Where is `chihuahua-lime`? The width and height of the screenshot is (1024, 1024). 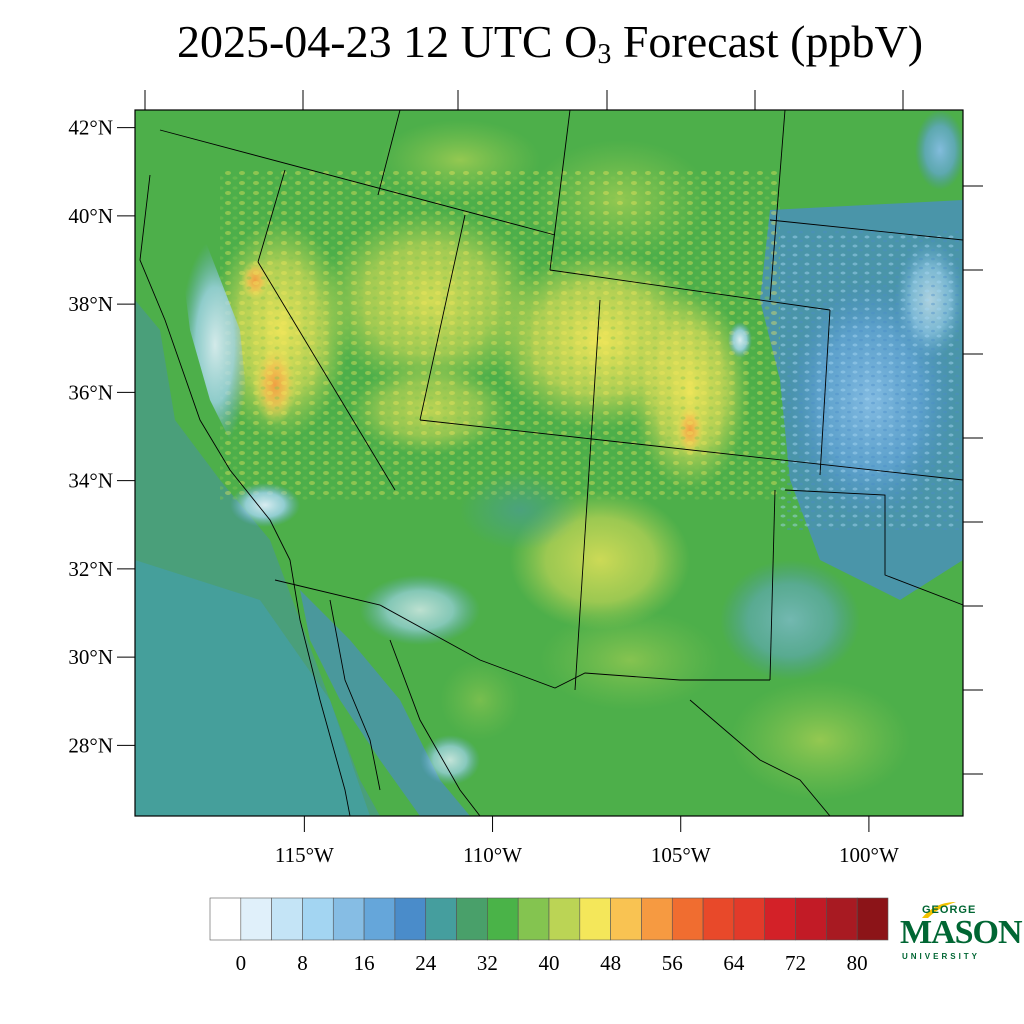
chihuahua-lime is located at coordinates (630, 660).